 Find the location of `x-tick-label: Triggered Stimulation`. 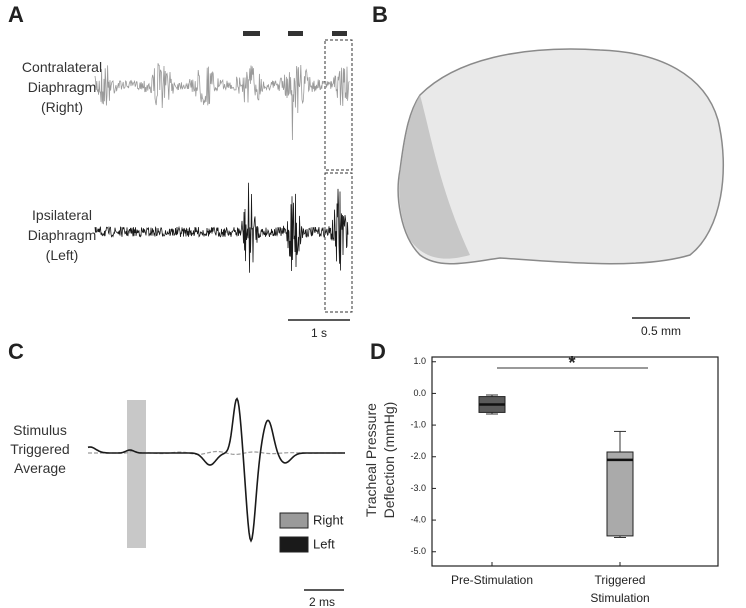

x-tick-label: Triggered Stimulation is located at coordinates (620, 589).